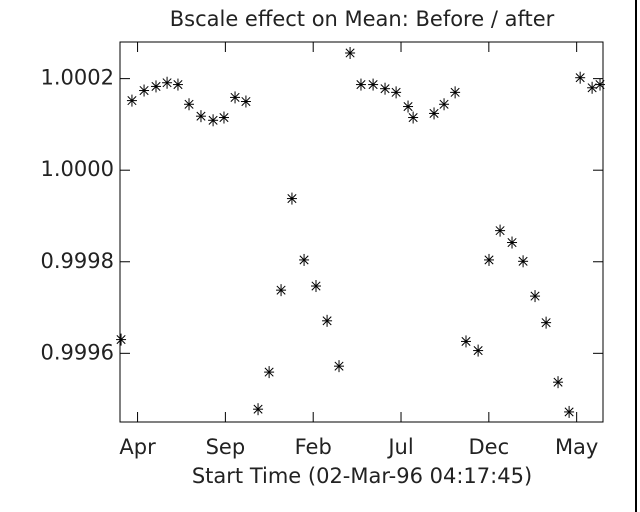 Image resolution: width=640 pixels, height=512 pixels. Describe the element at coordinates (313, 447) in the screenshot. I see `x-tick-label: Feb` at that location.